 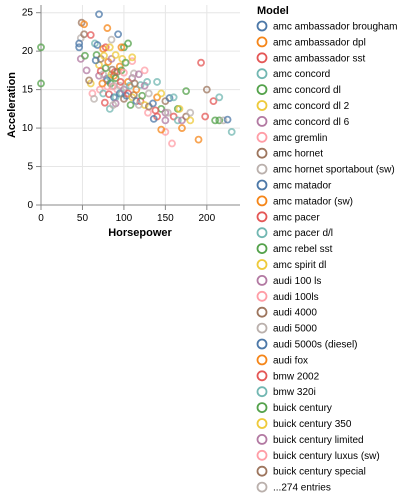 What do you see at coordinates (300, 138) in the screenshot?
I see `legend-label: amc gremlin` at bounding box center [300, 138].